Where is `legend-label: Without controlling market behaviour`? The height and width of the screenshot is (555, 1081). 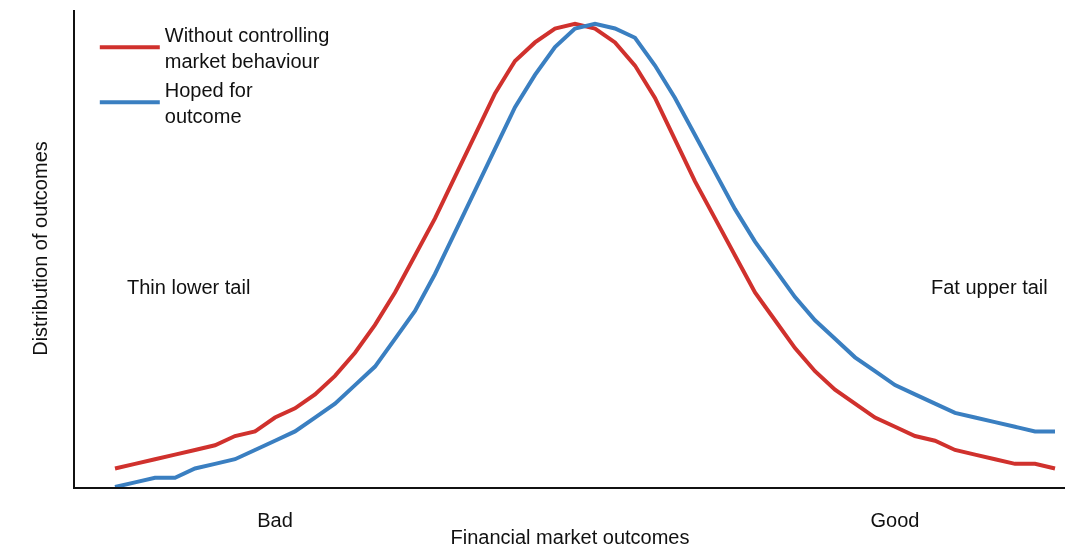 legend-label: Without controlling market behaviour is located at coordinates (247, 48).